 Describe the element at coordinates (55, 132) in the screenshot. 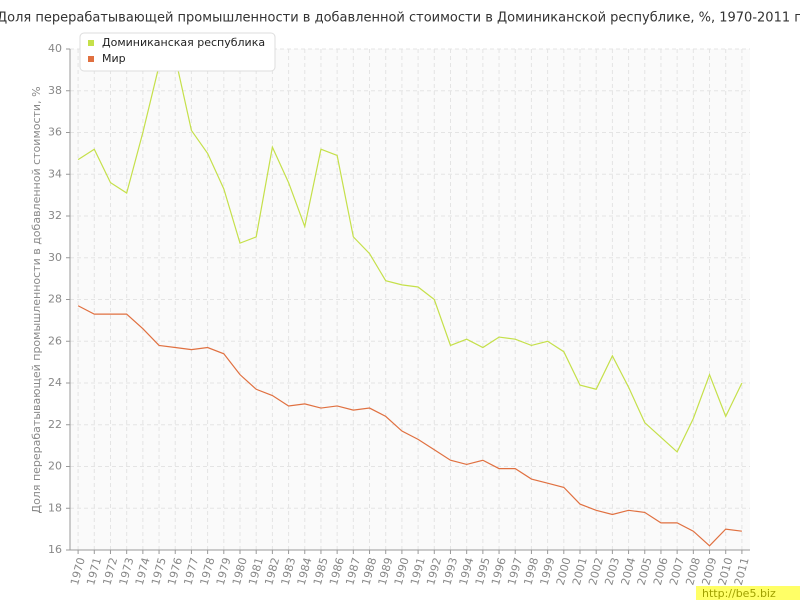

I see `y-tick-label: 36` at that location.